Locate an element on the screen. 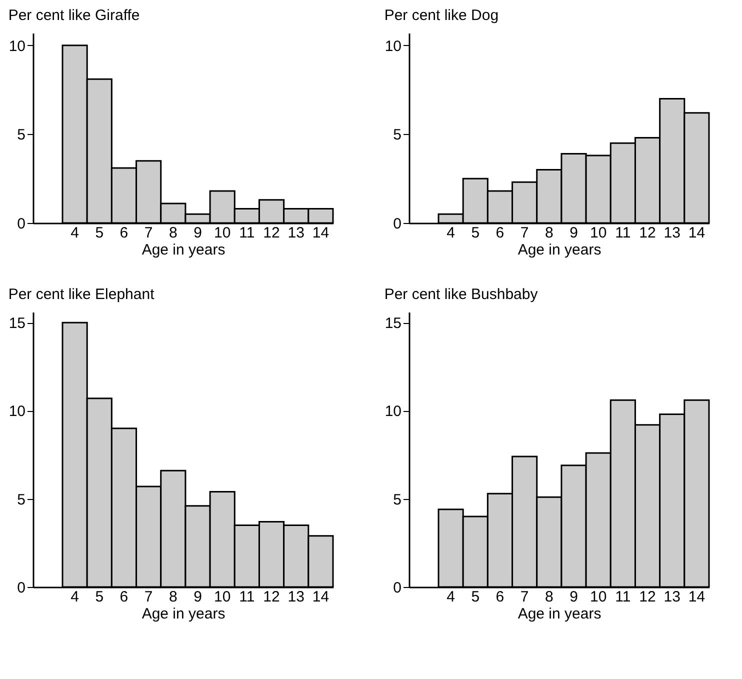 Image resolution: width=742 pixels, height=679 pixels. chart-title: Per cent like Elephant is located at coordinates (82, 294).